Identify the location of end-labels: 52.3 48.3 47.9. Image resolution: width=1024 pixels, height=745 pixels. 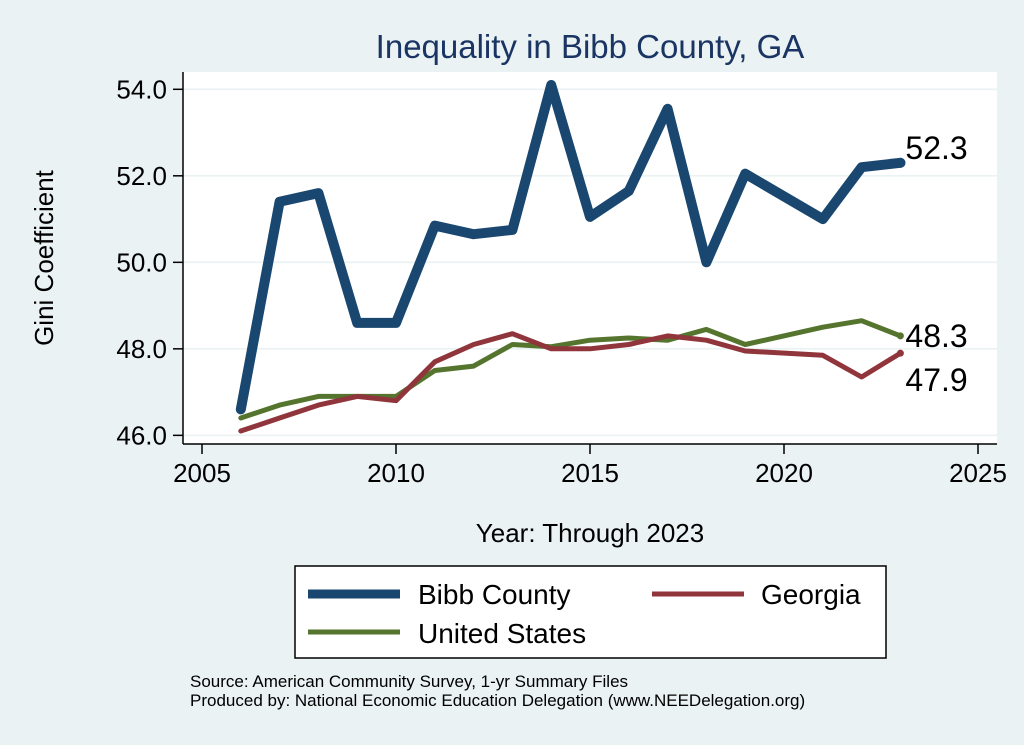
(936, 264).